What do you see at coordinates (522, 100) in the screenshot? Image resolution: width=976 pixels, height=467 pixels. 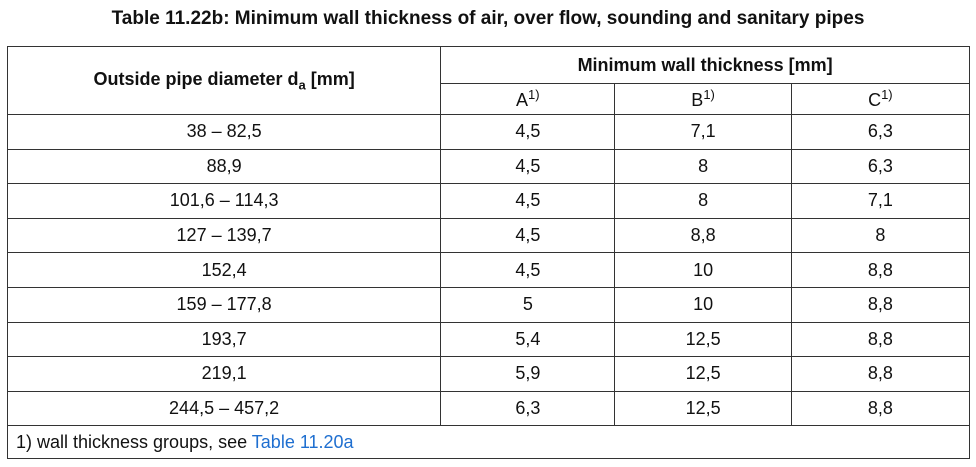 I see `header-group-a-label: A` at bounding box center [522, 100].